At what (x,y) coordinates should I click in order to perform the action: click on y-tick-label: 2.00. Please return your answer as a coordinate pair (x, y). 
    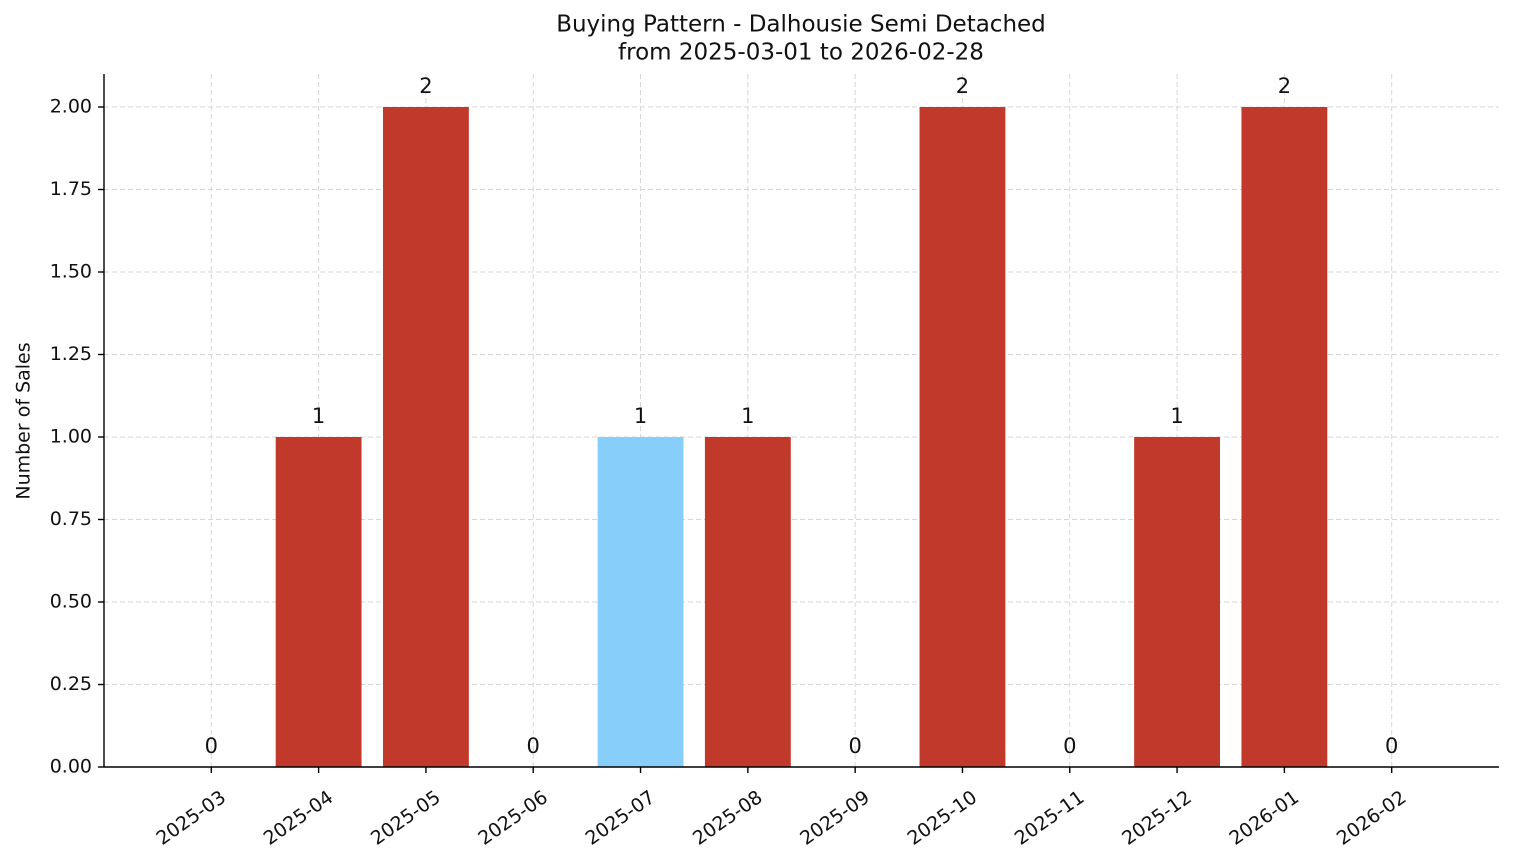
    Looking at the image, I should click on (71, 107).